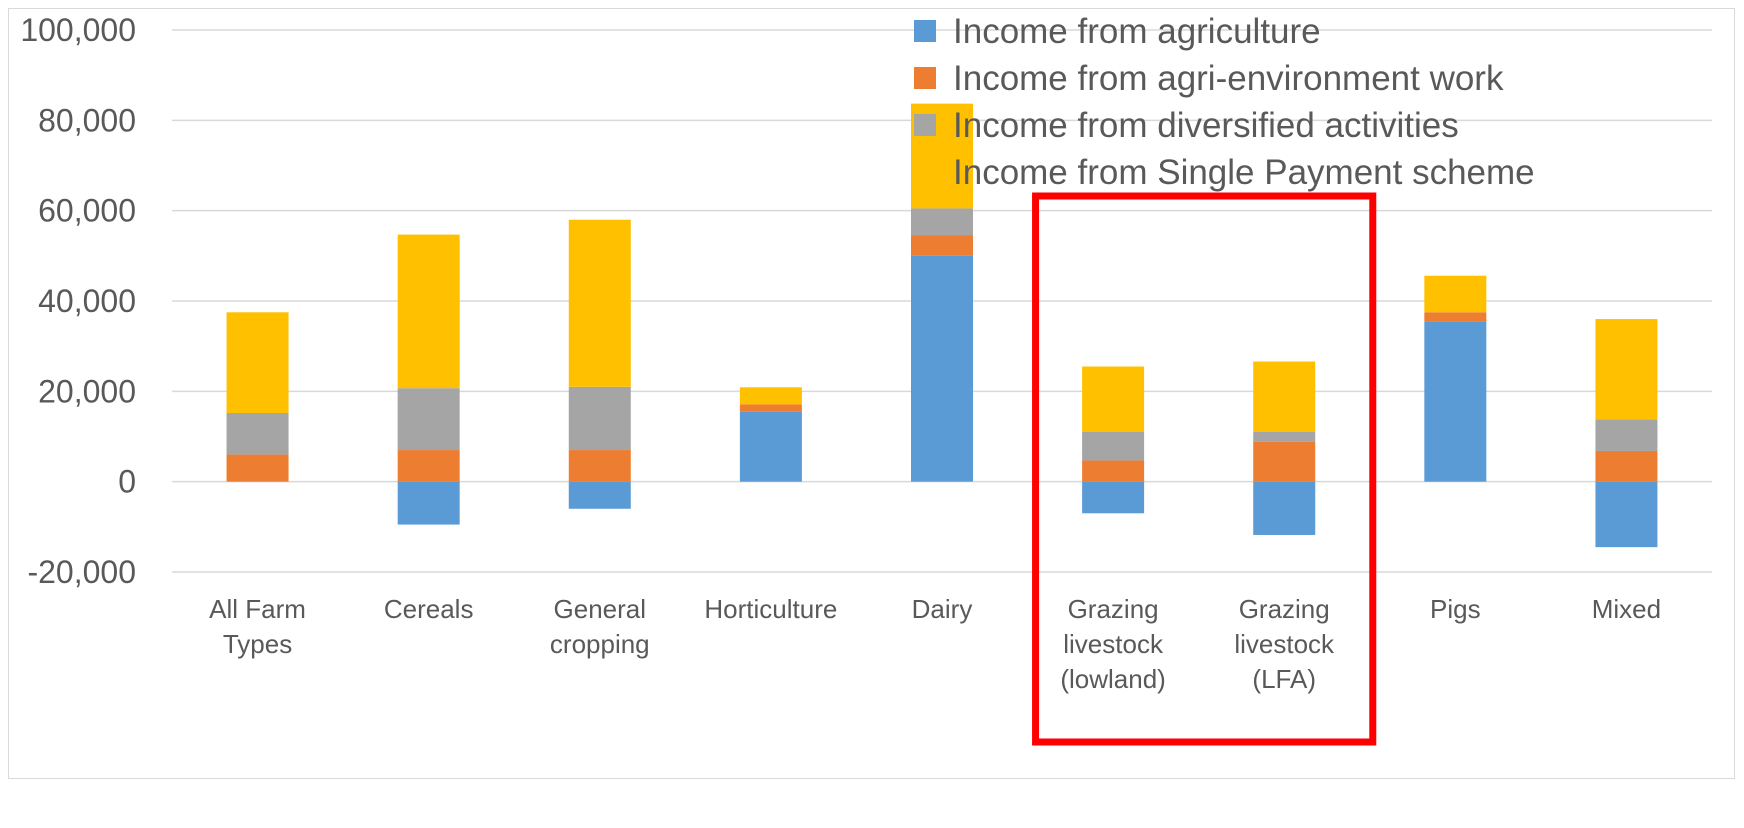 This screenshot has width=1744, height=828. Describe the element at coordinates (1626, 609) in the screenshot. I see `x-category-label: Mixed` at that location.